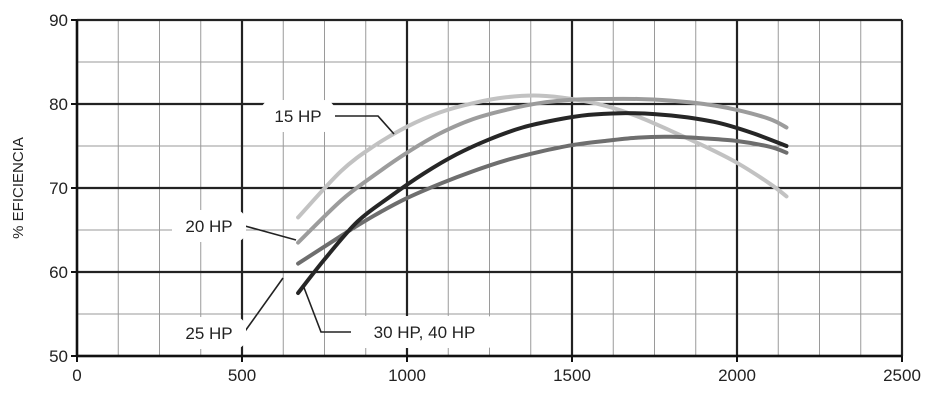 Image resolution: width=928 pixels, height=394 pixels. Describe the element at coordinates (228, 313) in the screenshot. I see `callout-3: 25 HP` at that location.